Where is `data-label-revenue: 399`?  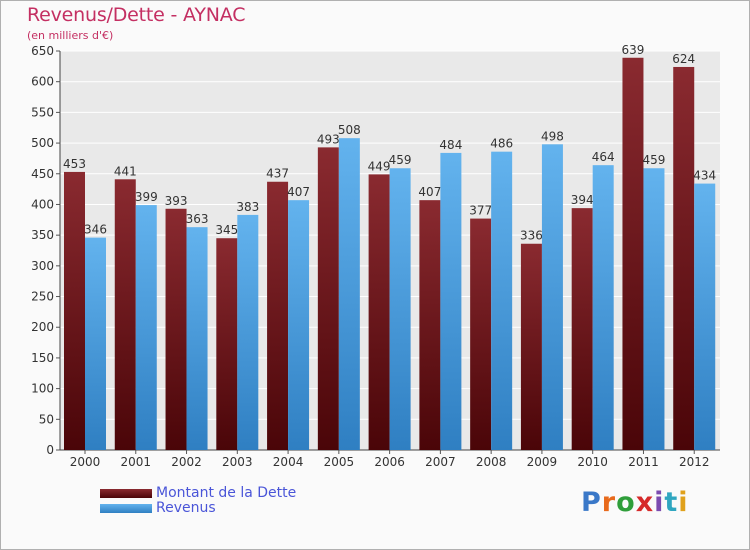
data-label-revenue: 399 is located at coordinates (146, 197).